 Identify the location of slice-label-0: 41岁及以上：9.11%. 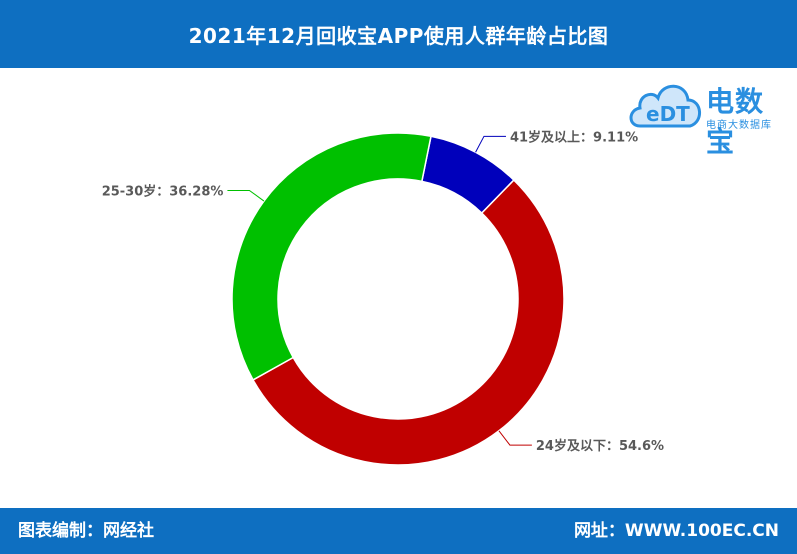
(574, 137).